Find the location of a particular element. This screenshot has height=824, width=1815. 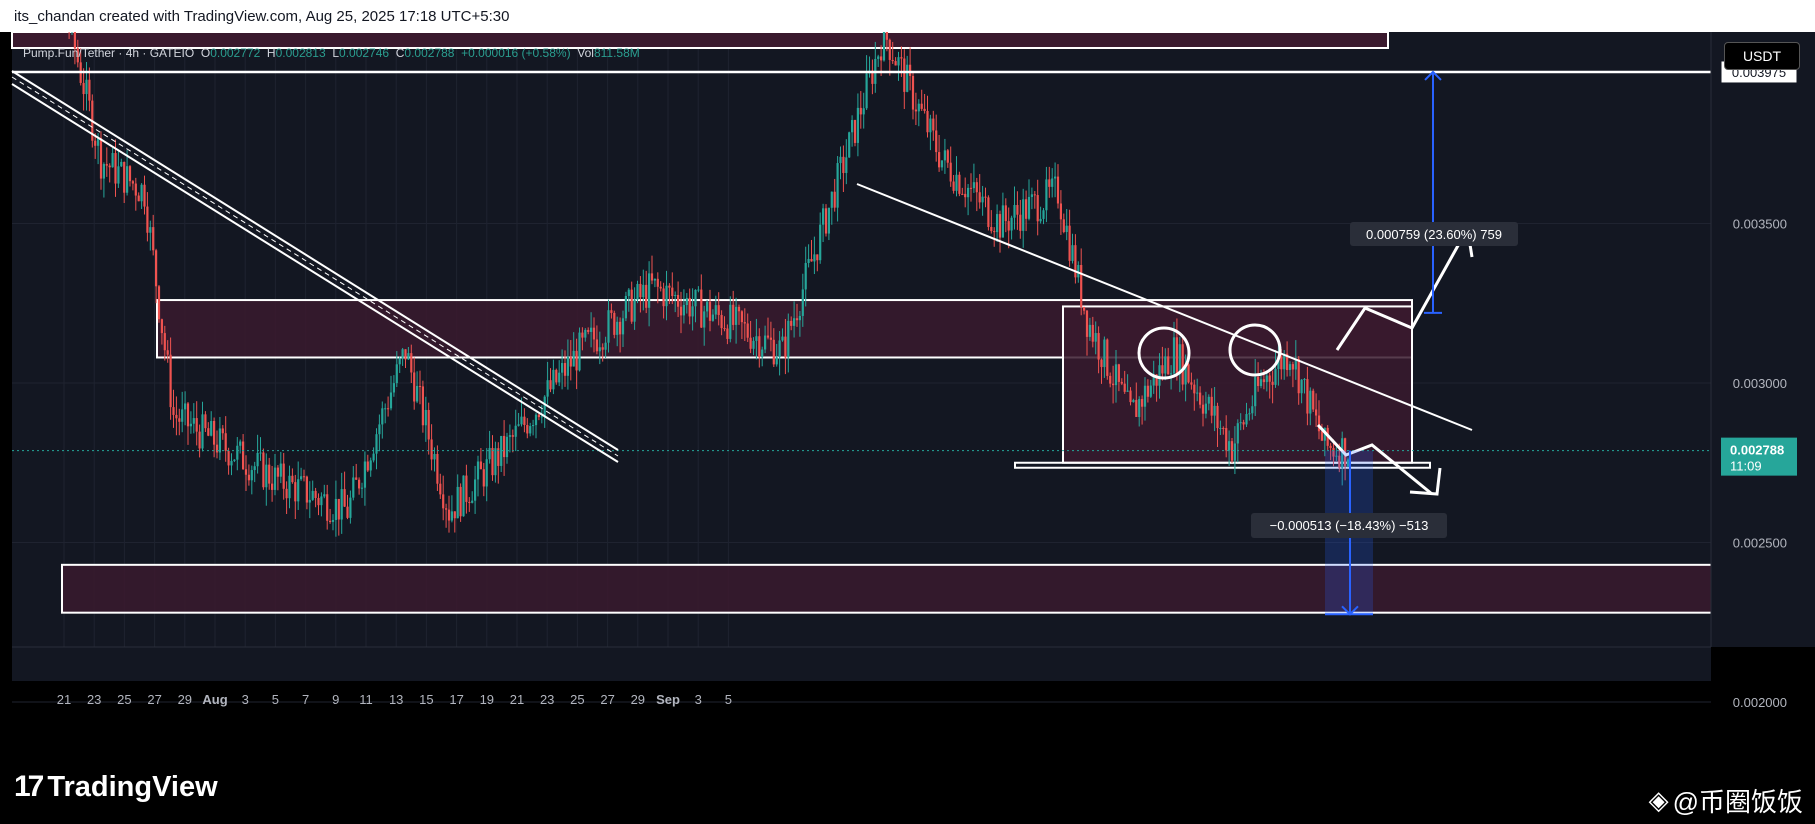

price-tick-label: 0.003500 is located at coordinates (1760, 224).